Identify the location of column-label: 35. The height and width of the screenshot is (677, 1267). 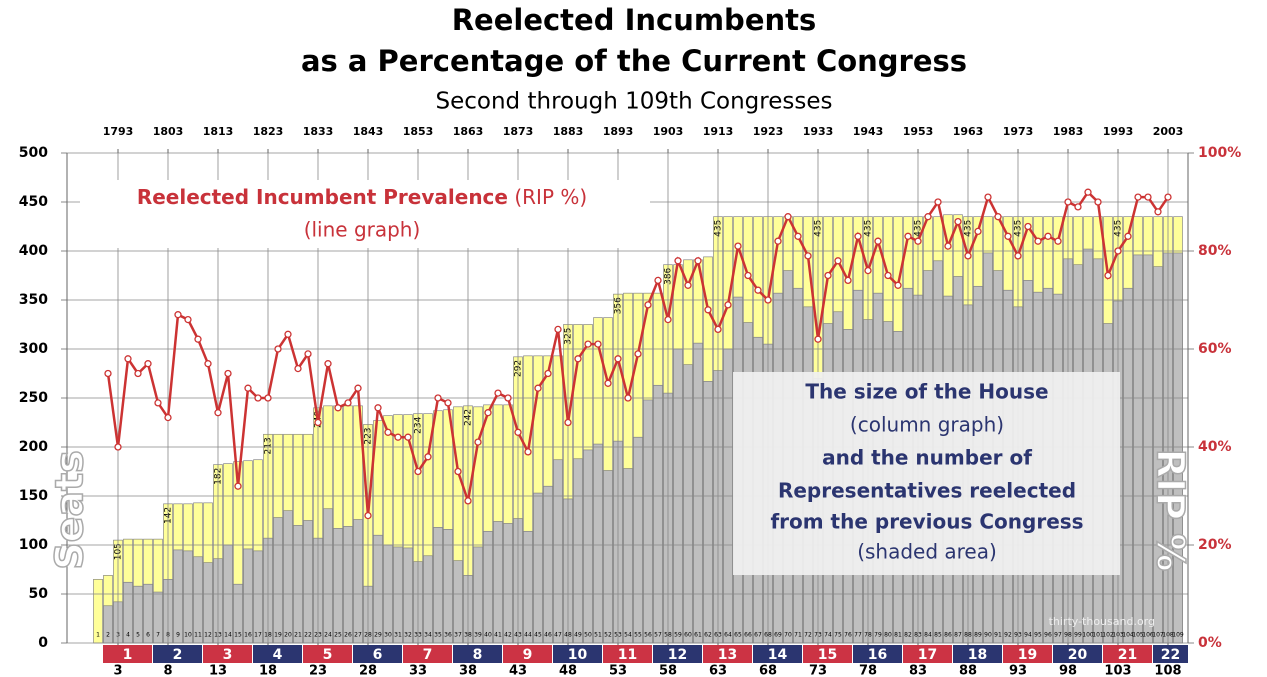
(438, 635).